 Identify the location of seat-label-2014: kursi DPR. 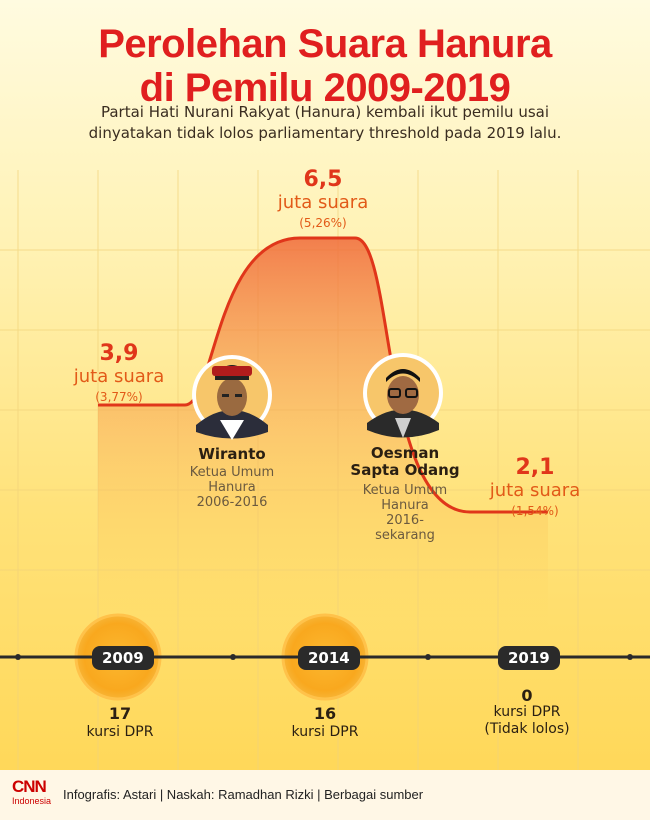
(325, 732).